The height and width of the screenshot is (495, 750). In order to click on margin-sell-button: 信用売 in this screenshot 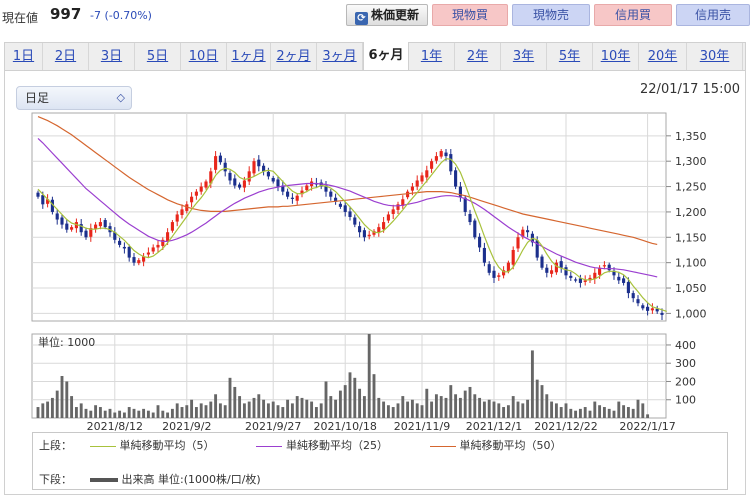, I will do `click(713, 15)`.